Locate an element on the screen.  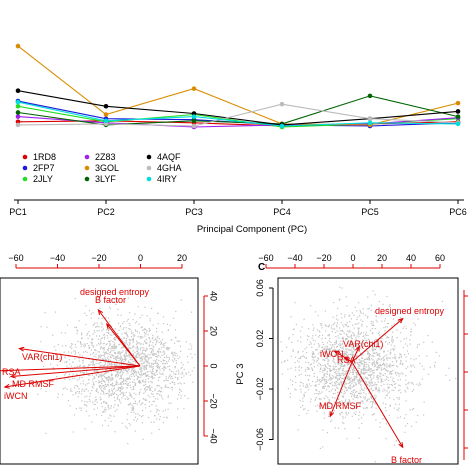
panel-b-right-tick-label: 40 is located at coordinates (214, 296).